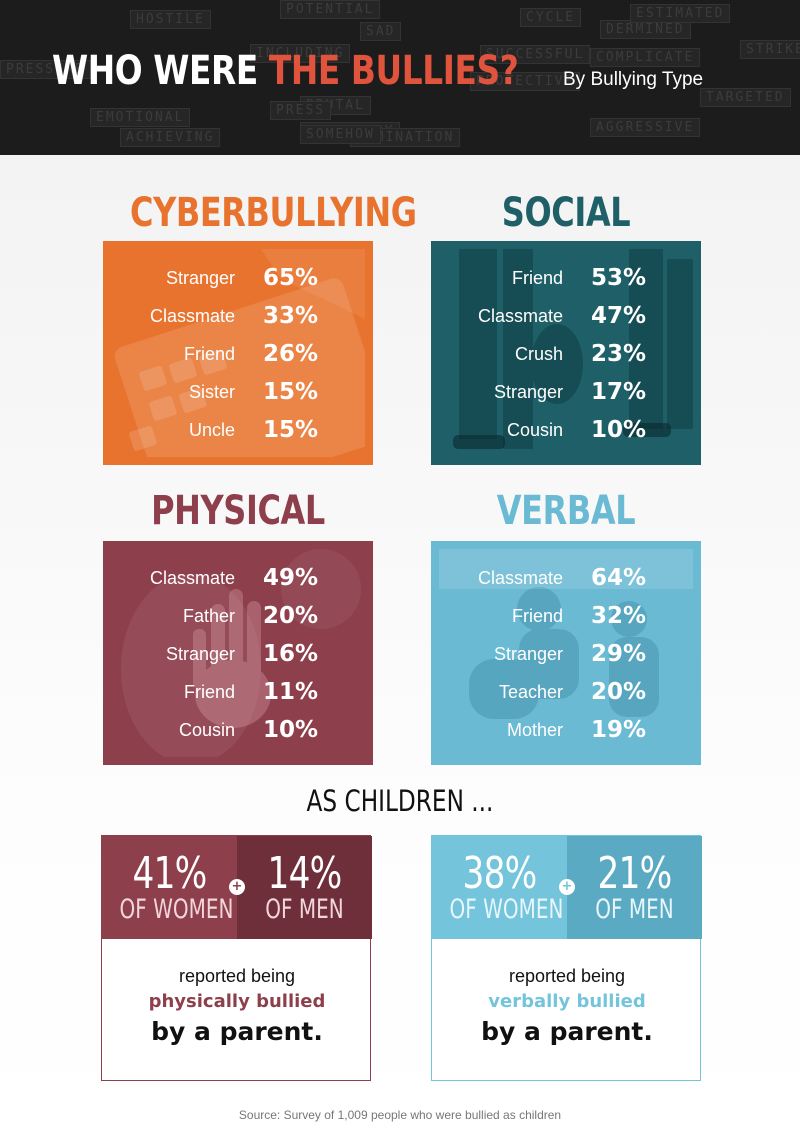 The width and height of the screenshot is (800, 1135). I want to click on background-word: ESTIMATED, so click(680, 13).